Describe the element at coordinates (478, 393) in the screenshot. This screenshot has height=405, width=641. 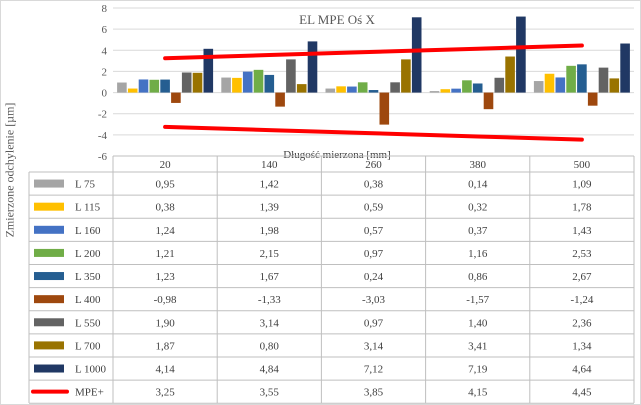
I see `data-label: 4,15` at that location.